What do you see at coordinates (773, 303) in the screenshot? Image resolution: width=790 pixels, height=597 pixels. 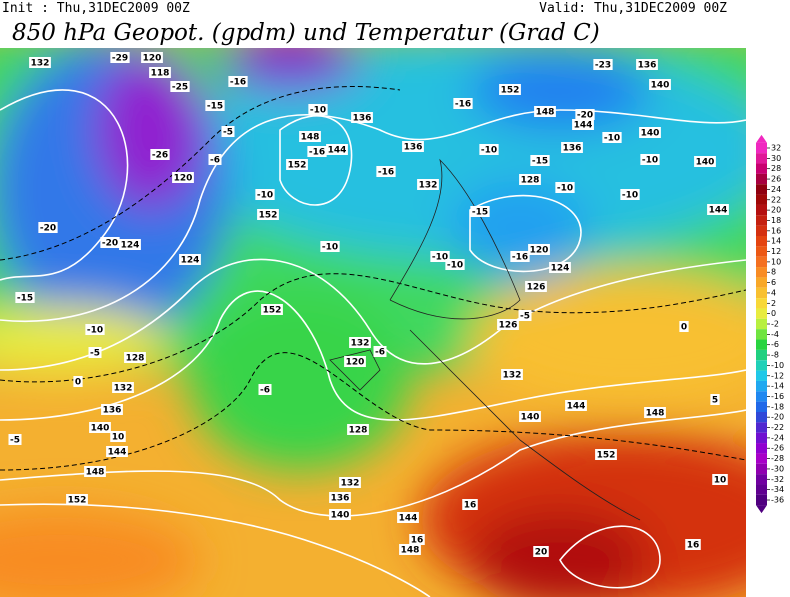 I see `colorbar-label: 2` at bounding box center [773, 303].